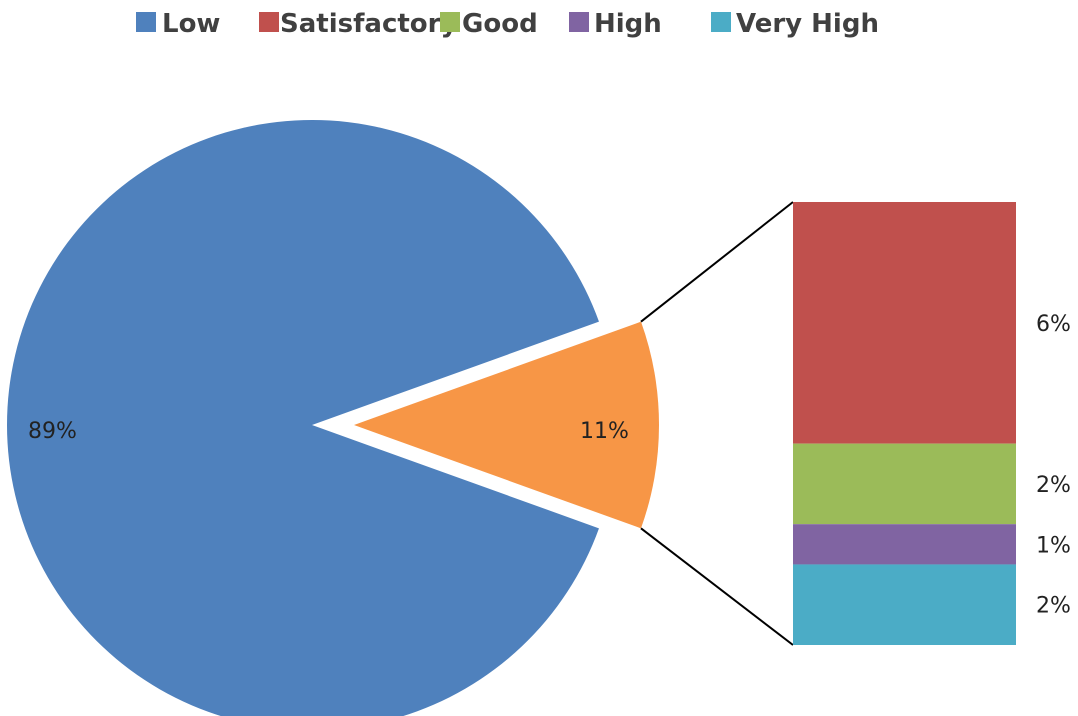  I want to click on legend-item-low: Low, so click(178, 24).